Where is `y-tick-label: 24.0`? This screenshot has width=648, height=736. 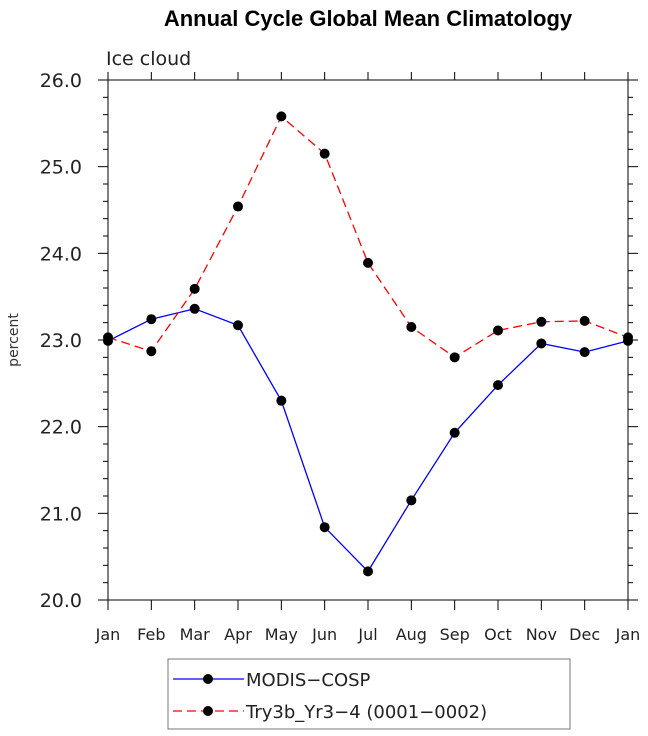 y-tick-label: 24.0 is located at coordinates (61, 254).